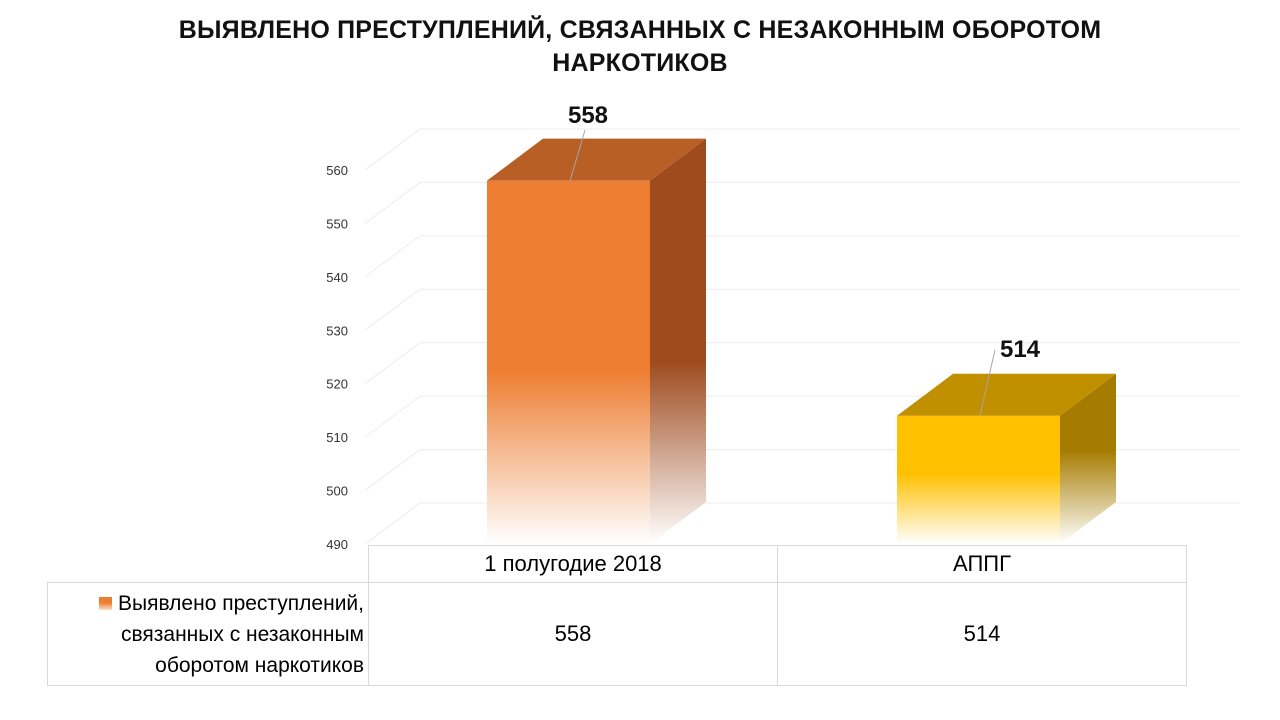  What do you see at coordinates (1020, 349) in the screenshot?
I see `data-label: 514` at bounding box center [1020, 349].